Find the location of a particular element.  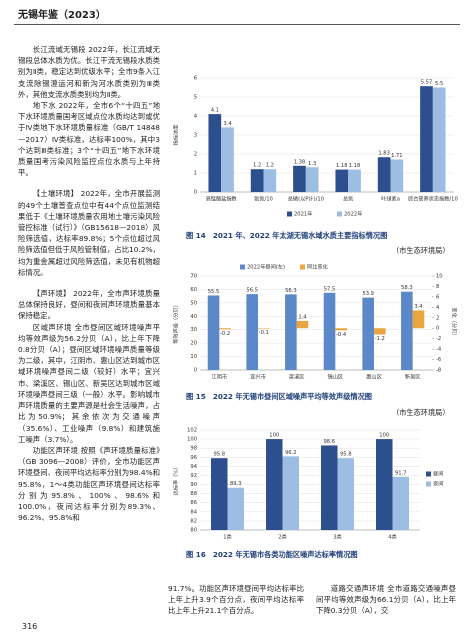

x-tick-label: 4类 is located at coordinates (392, 537).